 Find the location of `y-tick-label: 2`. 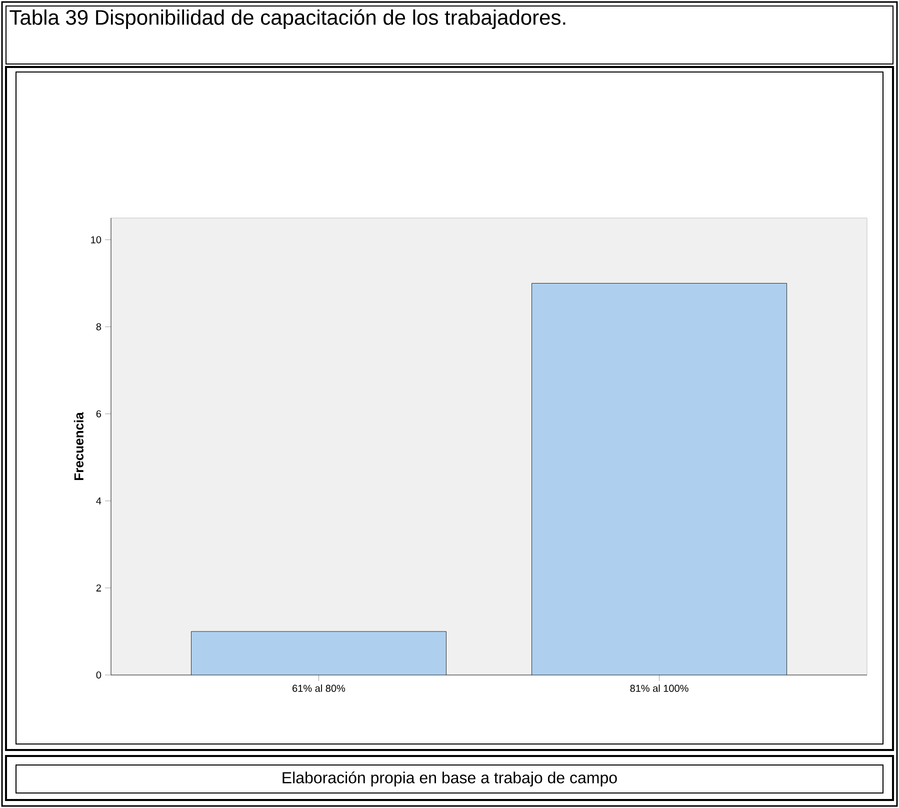

y-tick-label: 2 is located at coordinates (98, 588).